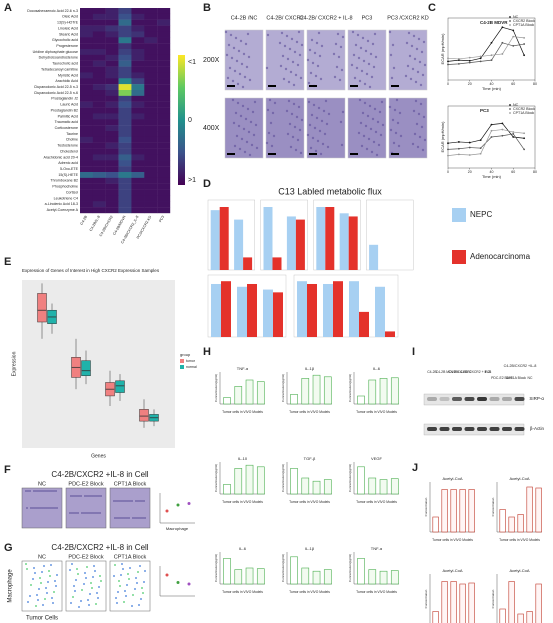 Image resolution: width=553 pixels, height=623 pixels. What do you see at coordinates (524, 21) in the screenshot?
I see `legend-label: CXCR2 Block` at bounding box center [524, 21].